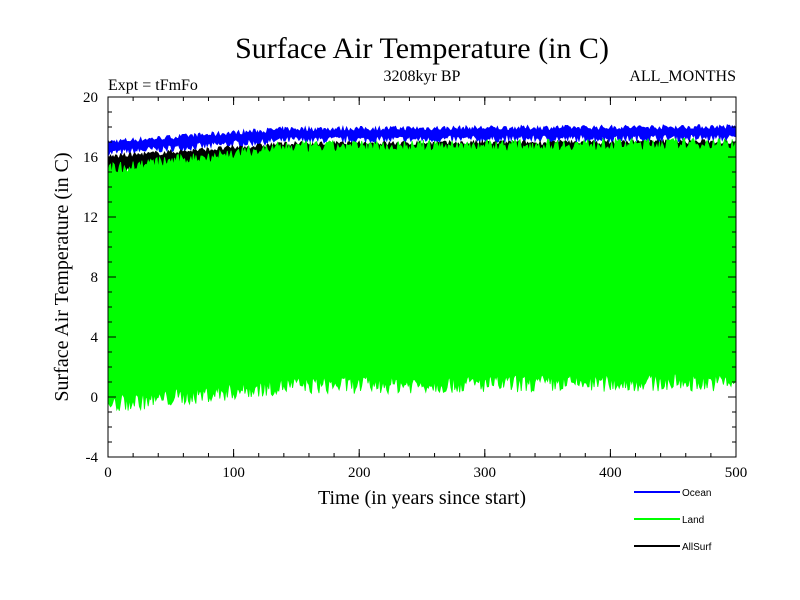 Image resolution: width=800 pixels, height=600 pixels. I want to click on x-tick-label: 0, so click(108, 473).